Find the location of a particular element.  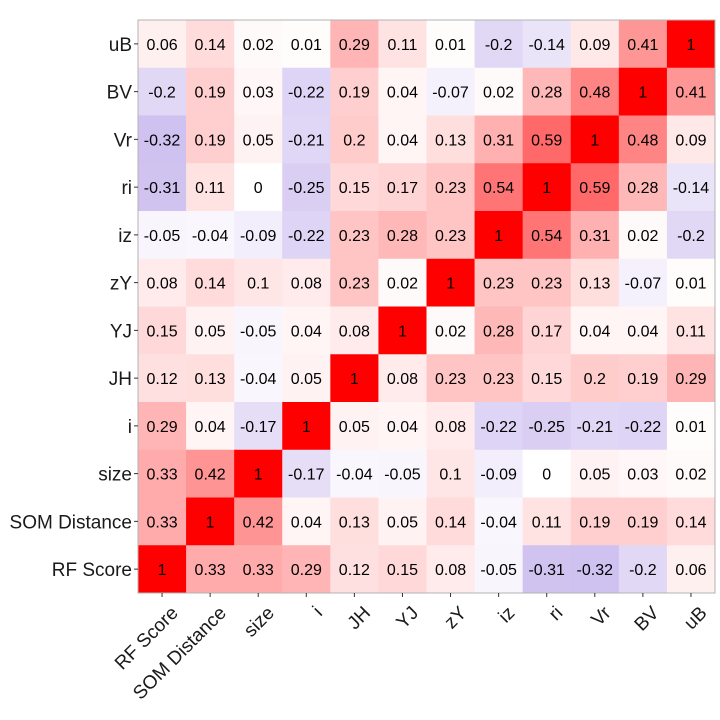

cell-label-rf-score-i: 0.29 is located at coordinates (306, 570).